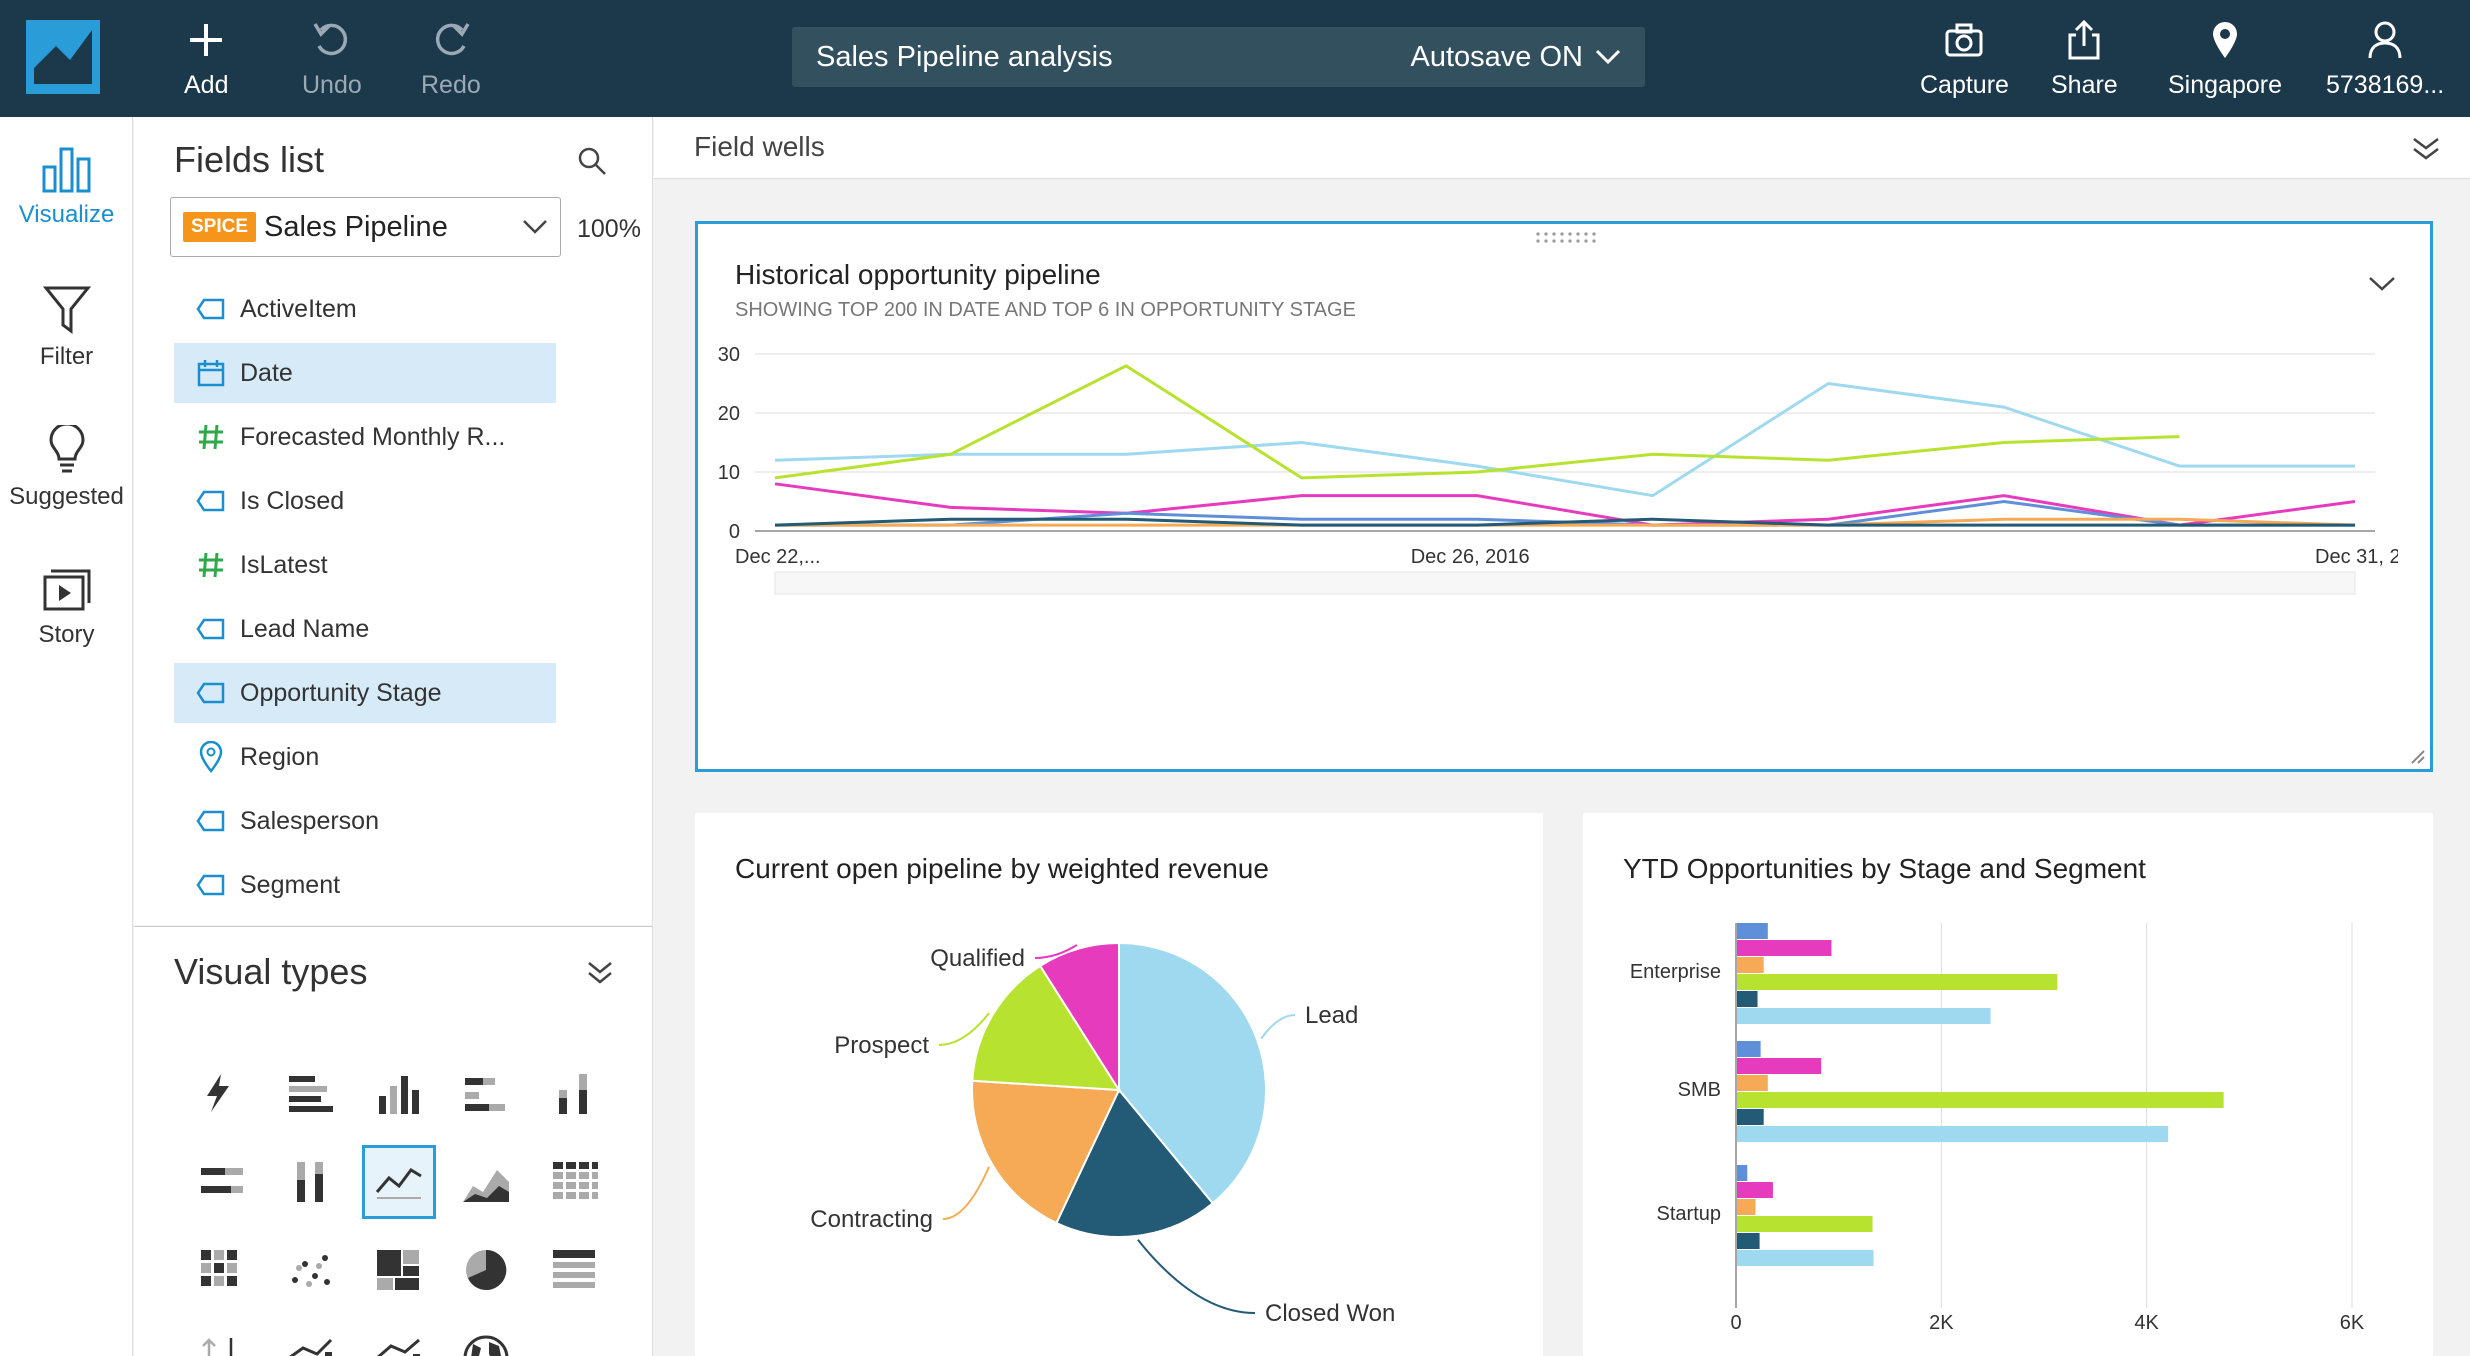  What do you see at coordinates (1964, 85) in the screenshot?
I see `capture-label: Capture` at bounding box center [1964, 85].